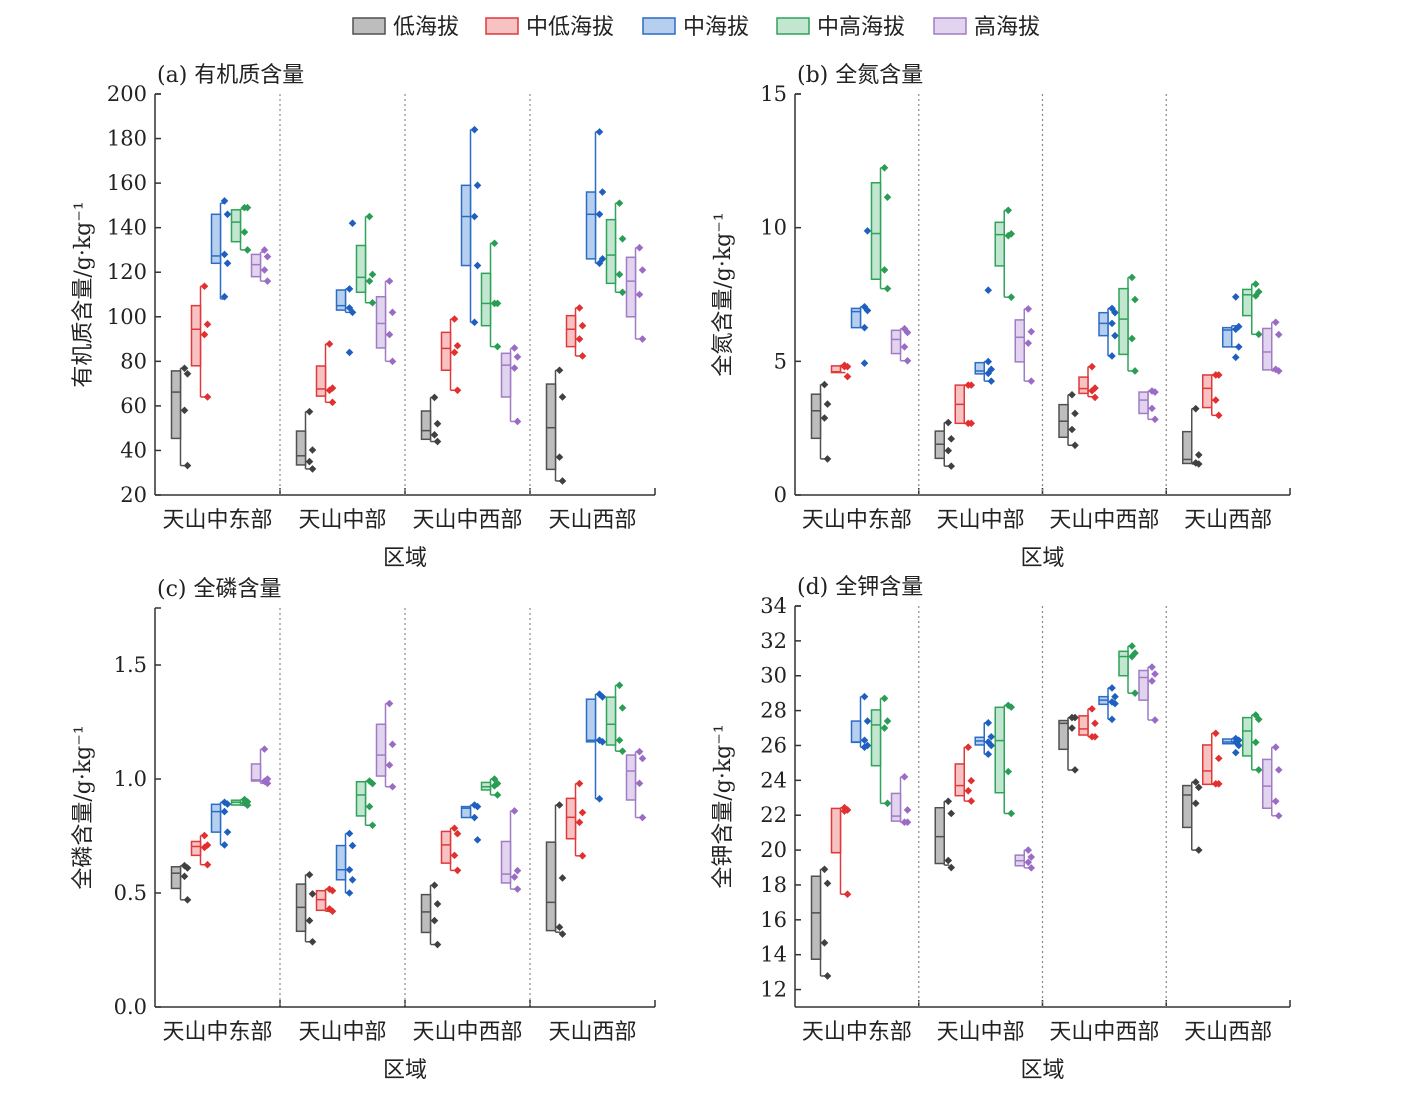 The height and width of the screenshot is (1095, 1420). What do you see at coordinates (549, 27) in the screenshot?
I see `legend-item: 中低海拔` at bounding box center [549, 27].